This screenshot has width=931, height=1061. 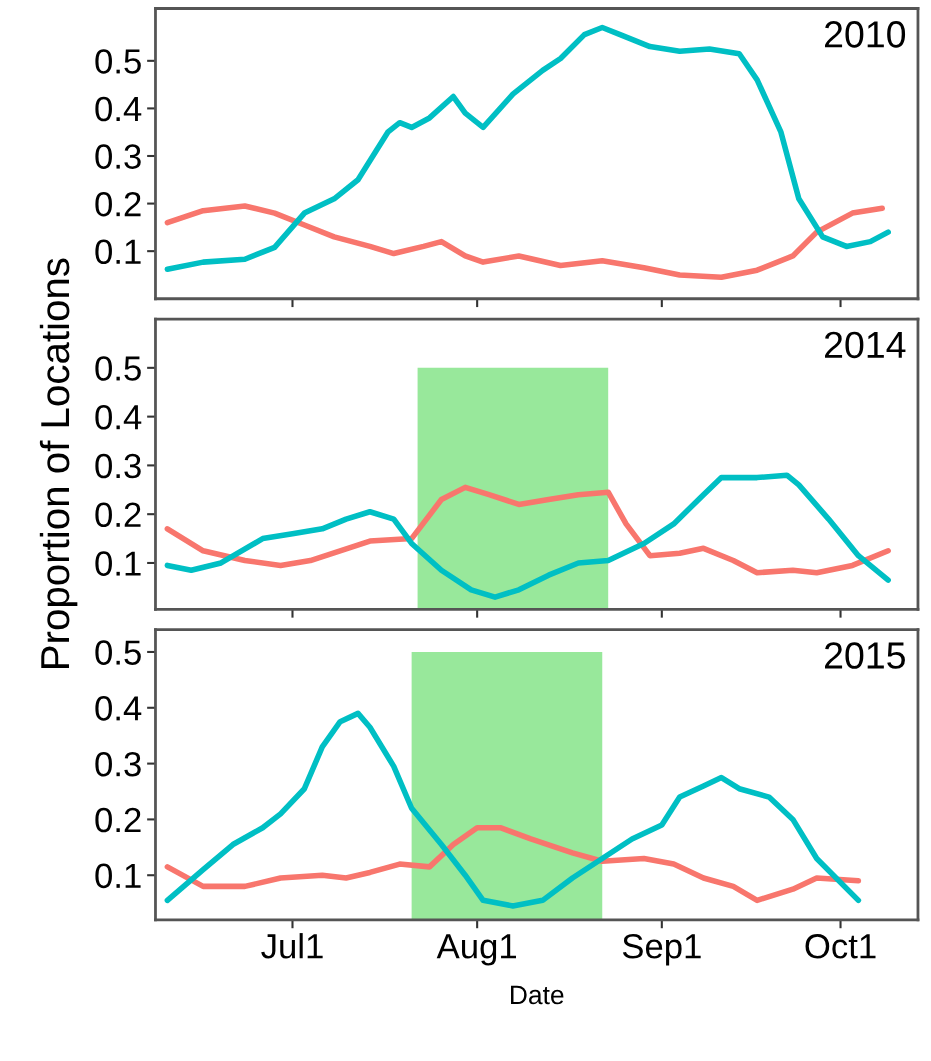 I want to click on x-tick-label: Jul1, so click(x=292, y=946).